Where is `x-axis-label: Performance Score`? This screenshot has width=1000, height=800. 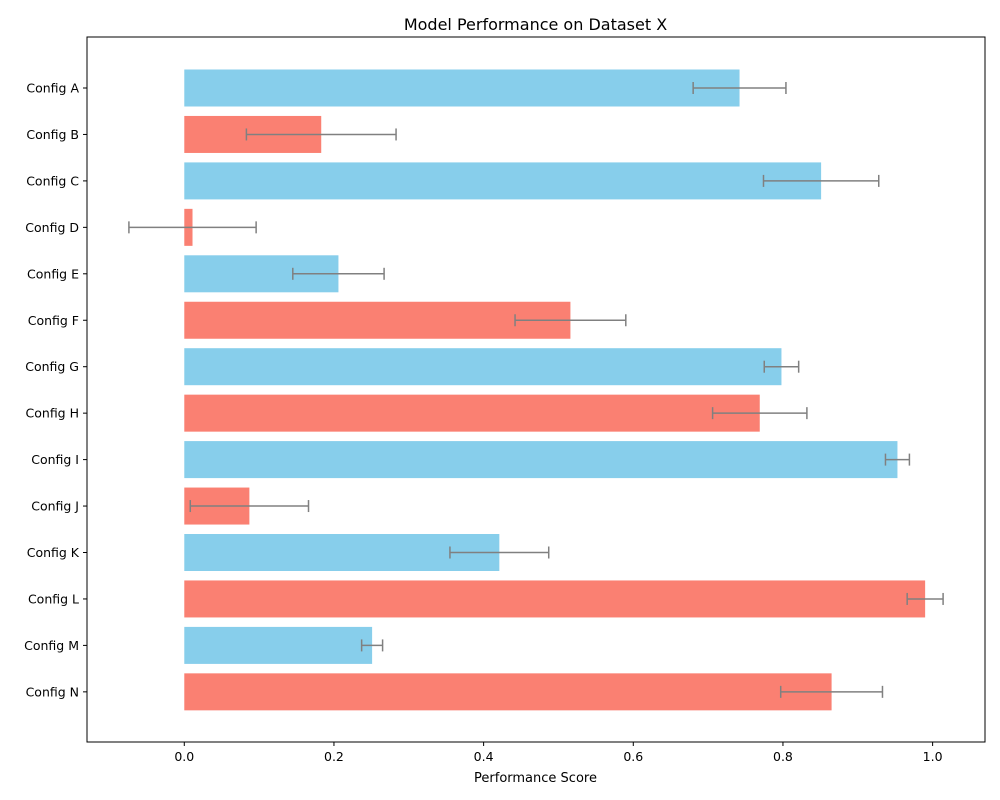
x-axis-label: Performance Score is located at coordinates (535, 778).